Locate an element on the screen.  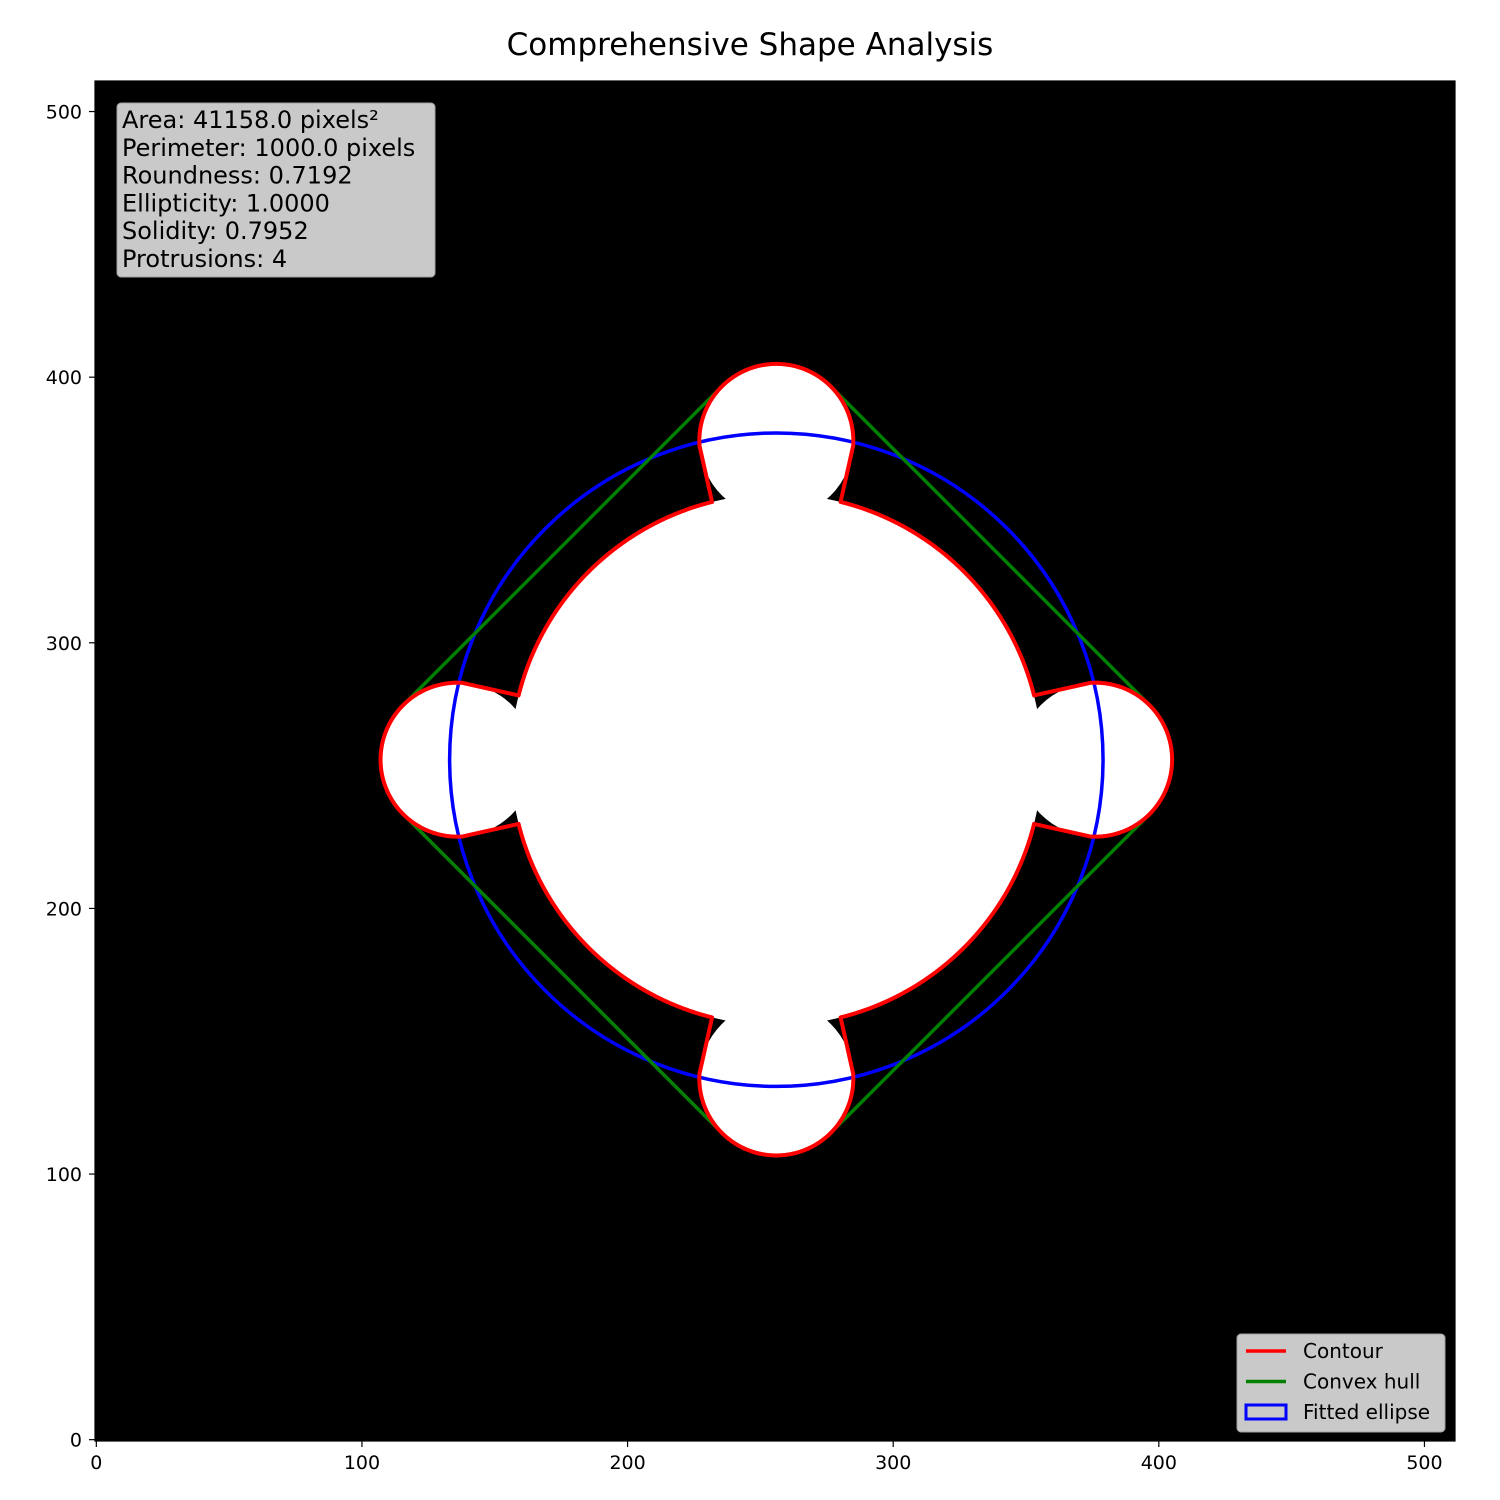
legend: Contour Convex hull Fitted ellipse is located at coordinates (1341, 1383).